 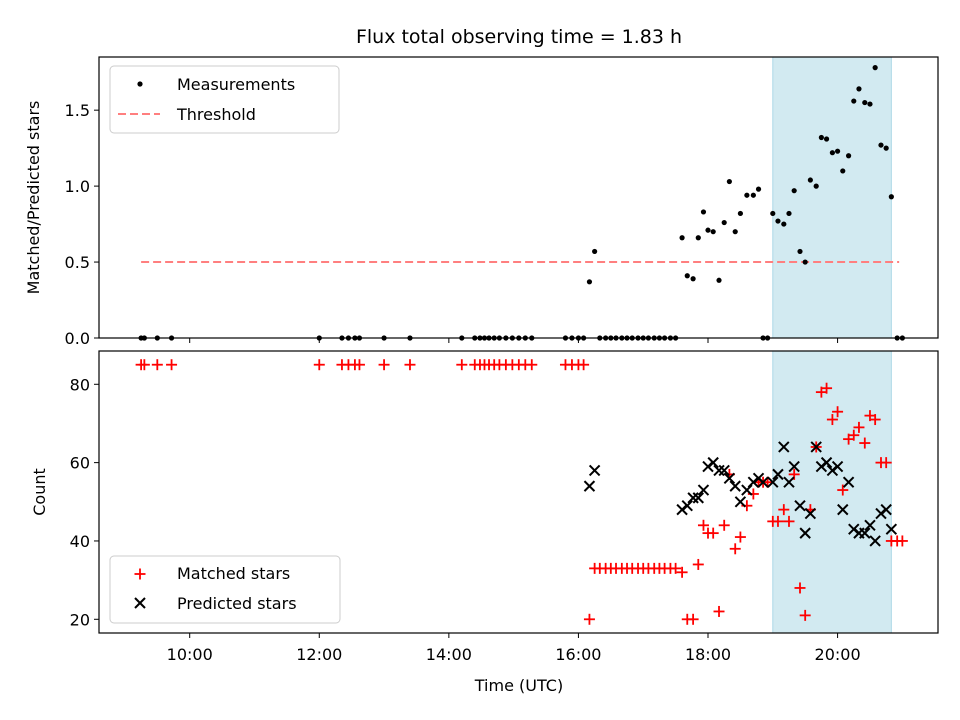 What do you see at coordinates (216, 114) in the screenshot?
I see `legend-threshold-label: Threshold` at bounding box center [216, 114].